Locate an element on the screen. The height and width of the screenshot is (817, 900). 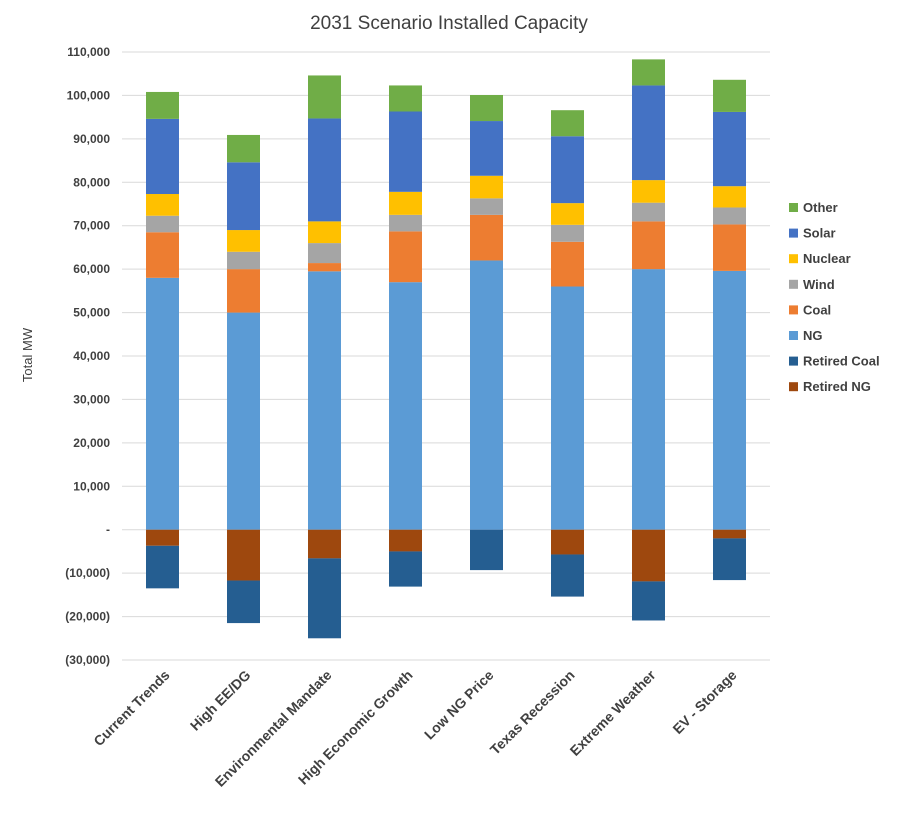
legend-label: Solar is located at coordinates (819, 233).